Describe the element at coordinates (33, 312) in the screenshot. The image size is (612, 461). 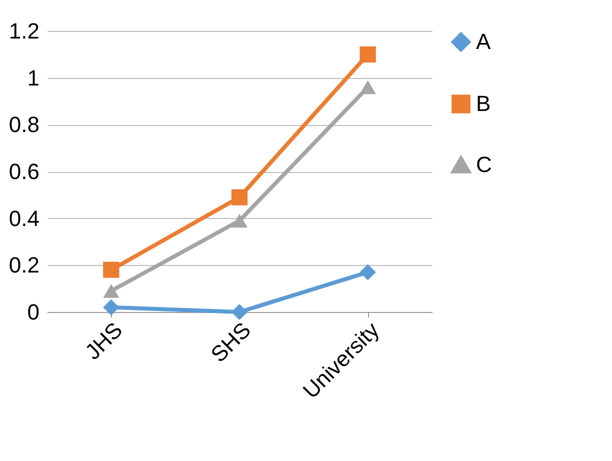
I see `y-tick-label: 0` at that location.